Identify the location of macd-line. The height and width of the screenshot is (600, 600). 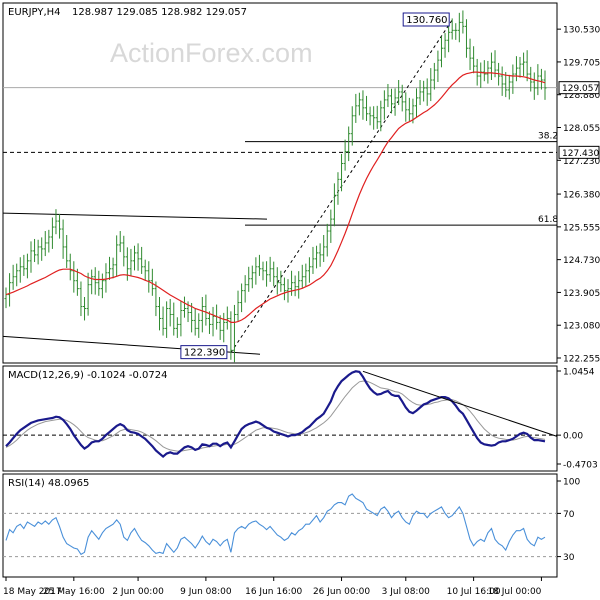
(275, 414).